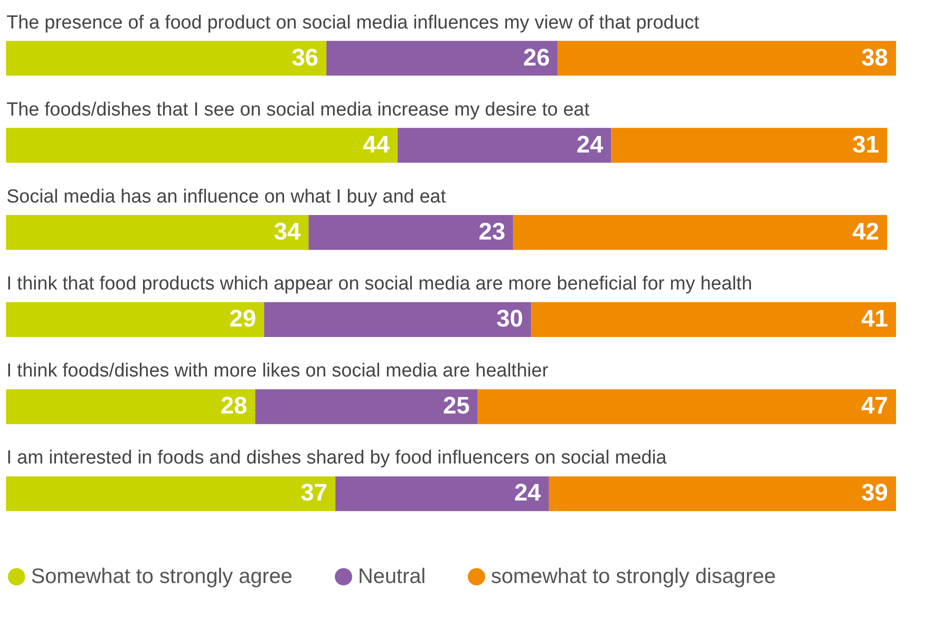  I want to click on legend-label: somewhat to strongly disagree, so click(633, 576).